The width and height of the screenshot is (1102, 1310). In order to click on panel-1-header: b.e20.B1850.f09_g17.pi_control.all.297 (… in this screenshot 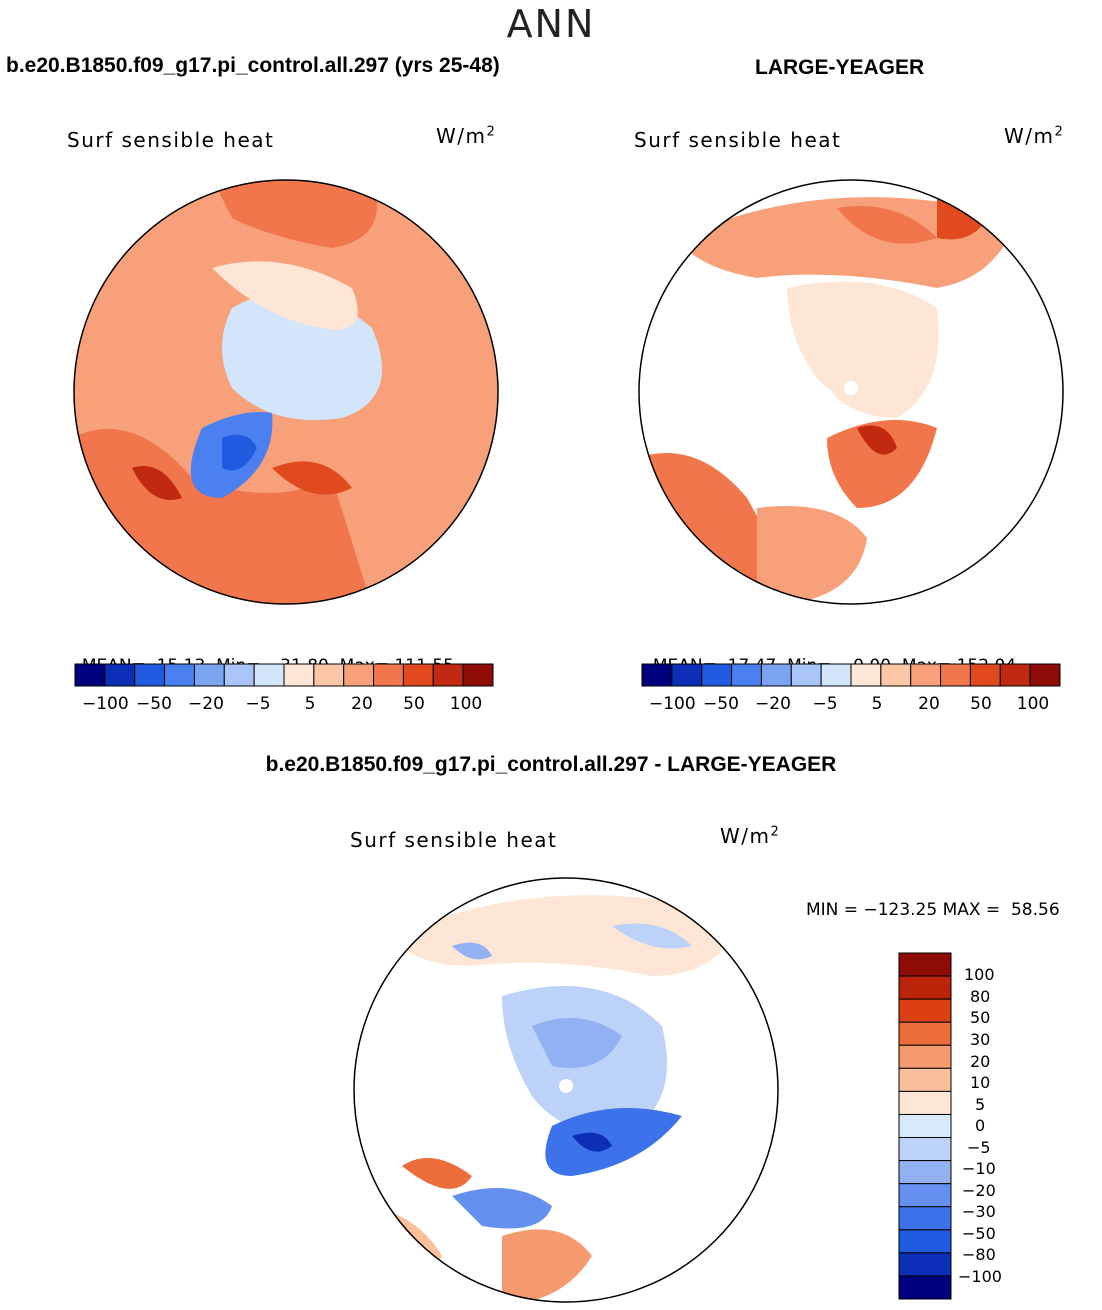, I will do `click(253, 65)`.